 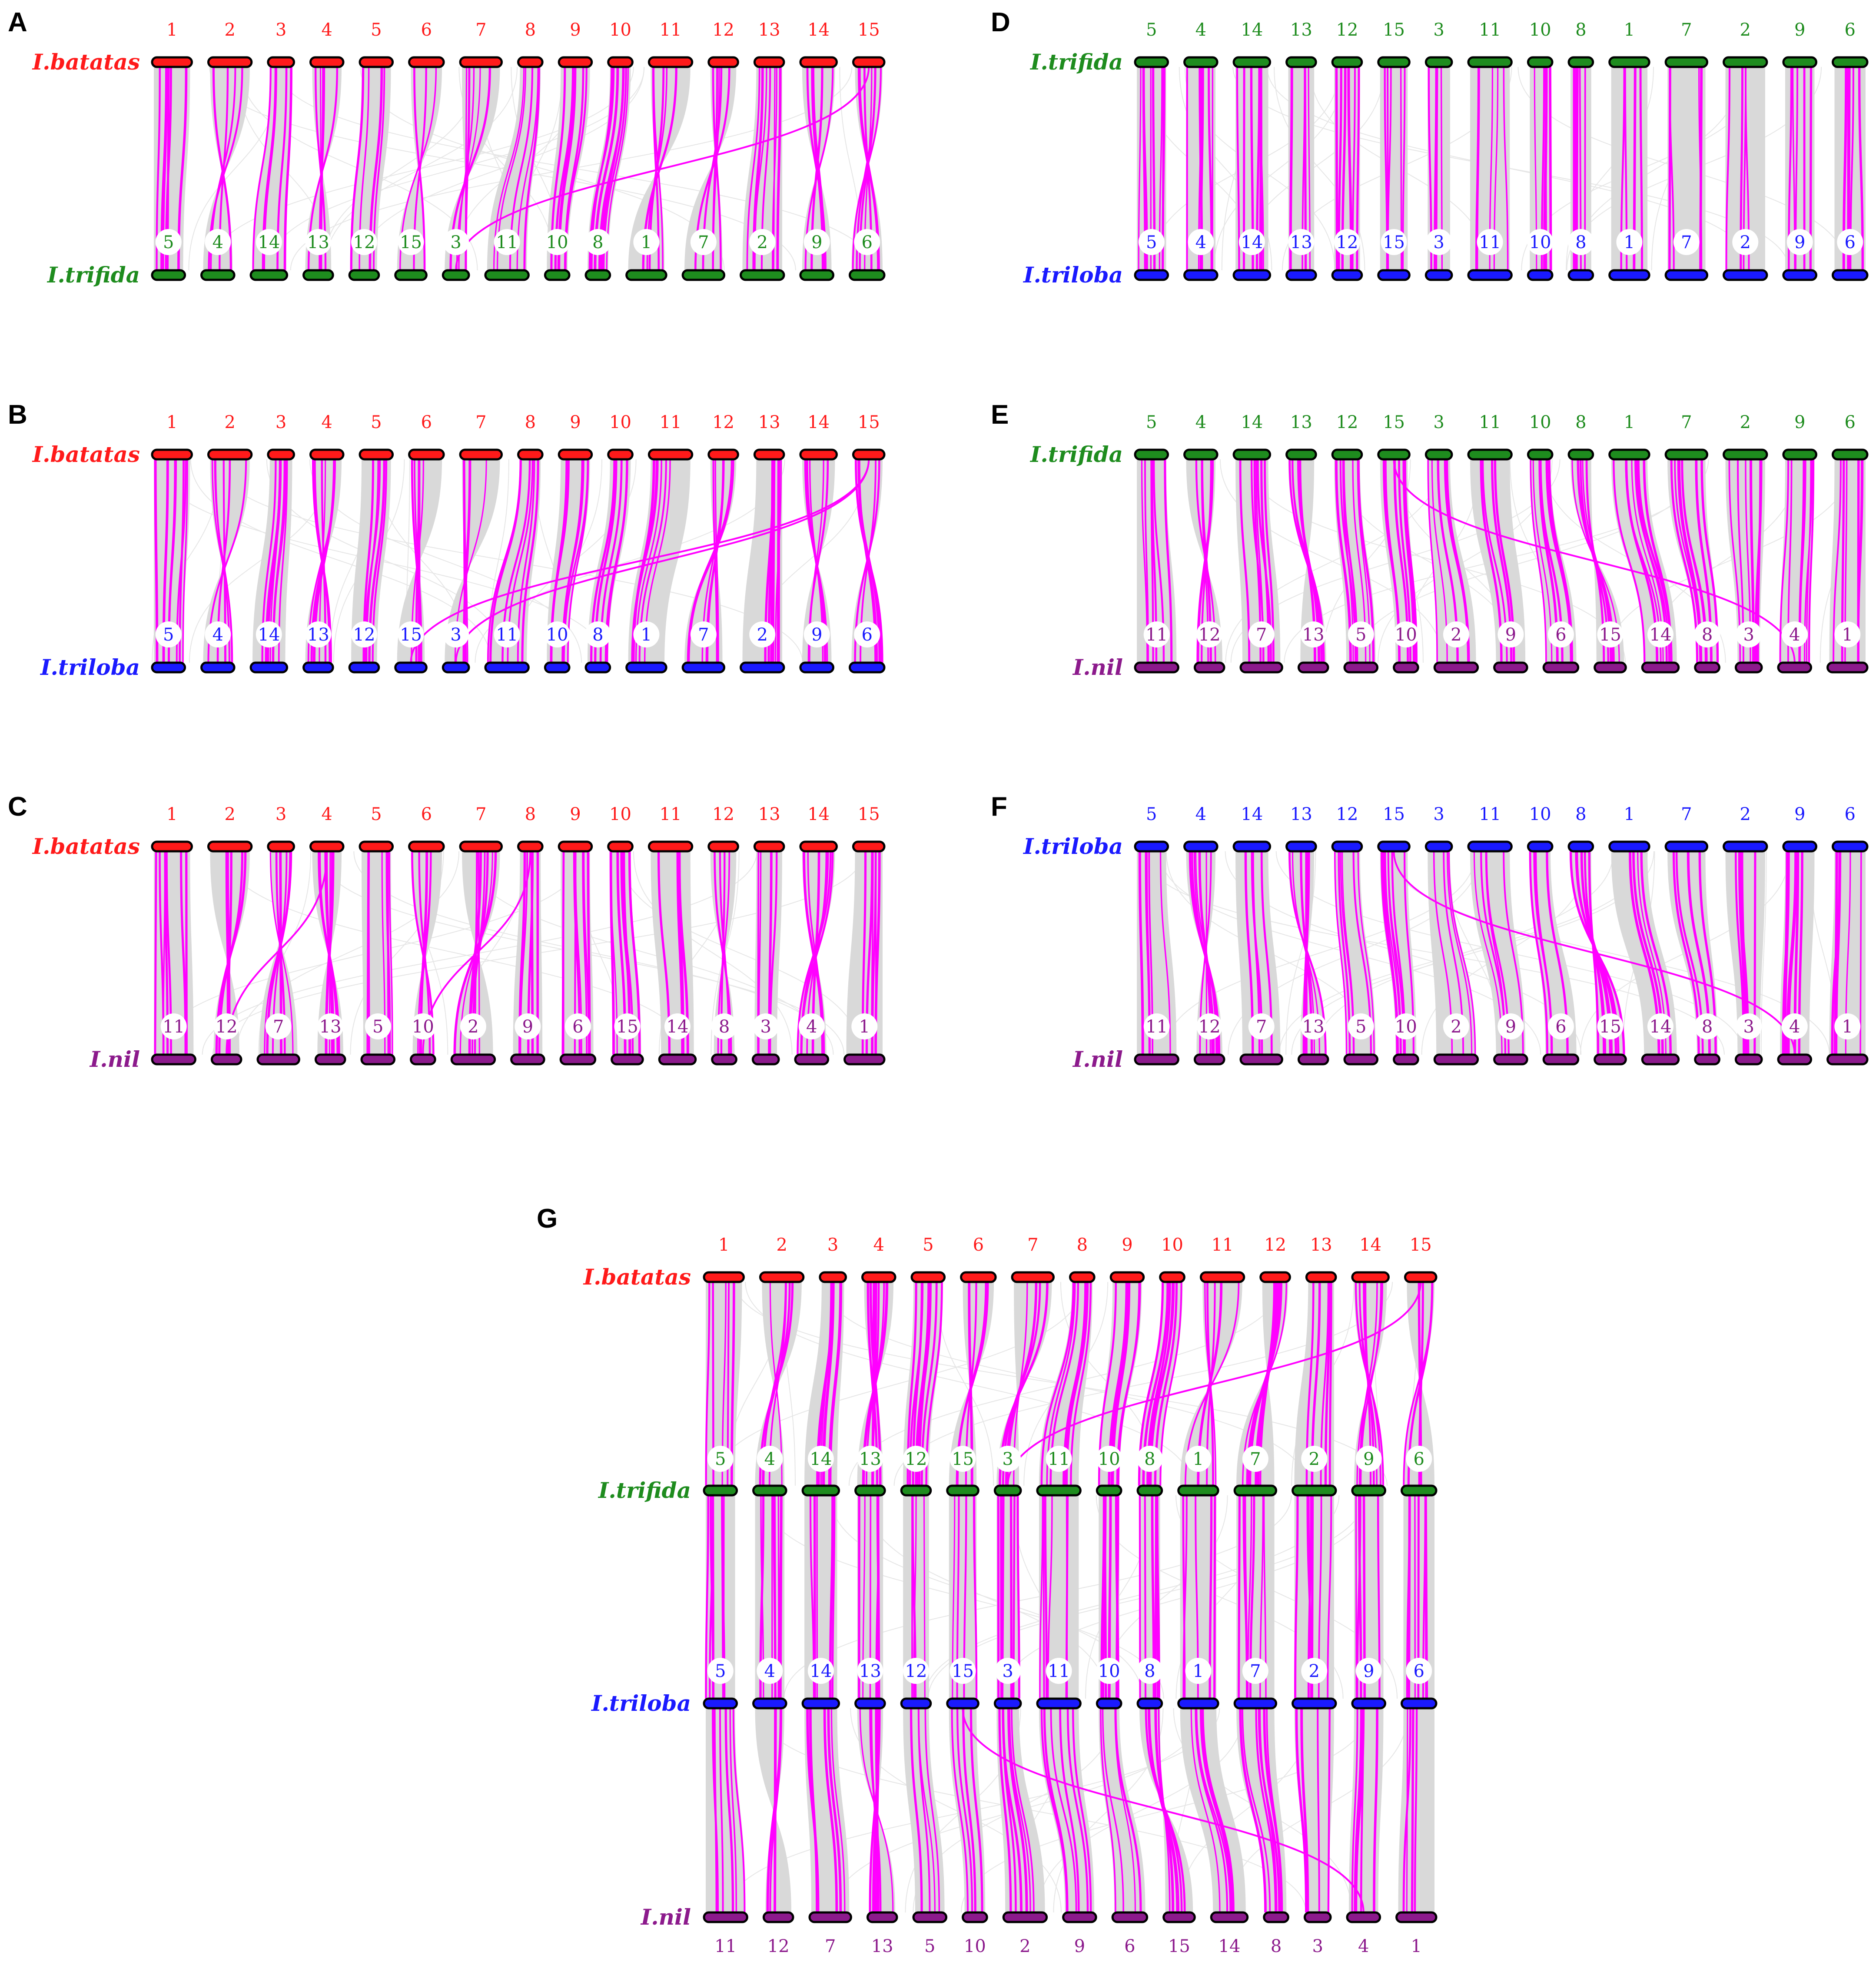 I want to click on chromosome-label: 12, so click(x=1347, y=30).